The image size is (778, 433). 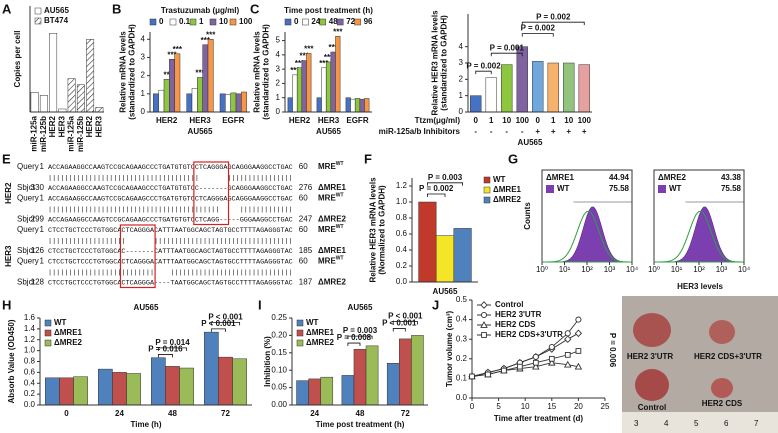 I want to click on legend-label: 10, so click(x=223, y=21).